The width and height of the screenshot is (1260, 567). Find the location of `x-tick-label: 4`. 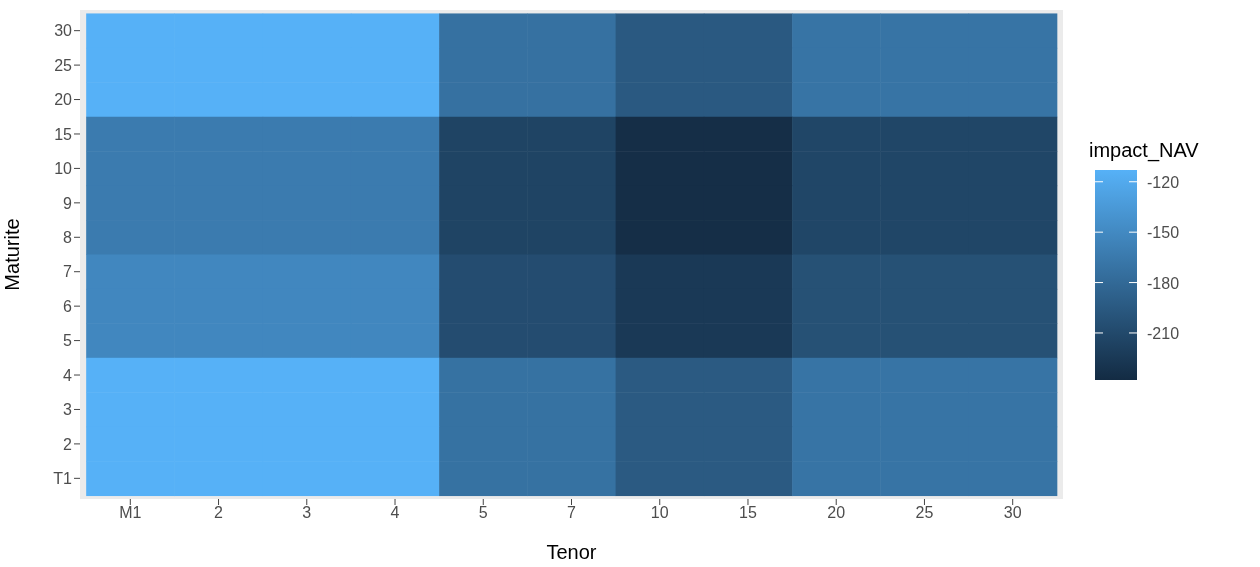

x-tick-label: 4 is located at coordinates (395, 513).